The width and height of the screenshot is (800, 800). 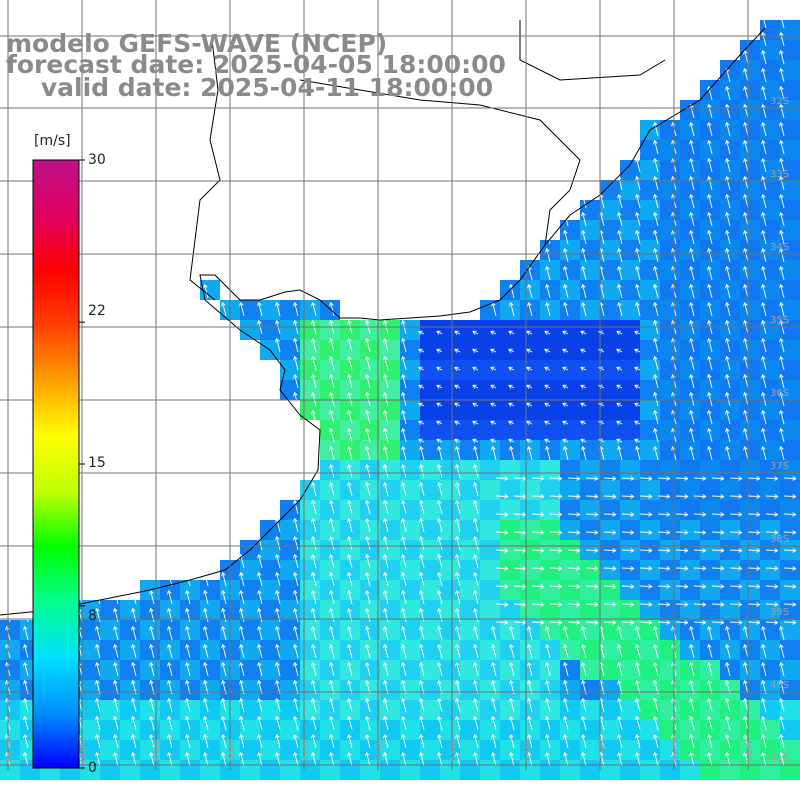 What do you see at coordinates (749, 750) in the screenshot?
I see `lon-label: 51W` at bounding box center [749, 750].